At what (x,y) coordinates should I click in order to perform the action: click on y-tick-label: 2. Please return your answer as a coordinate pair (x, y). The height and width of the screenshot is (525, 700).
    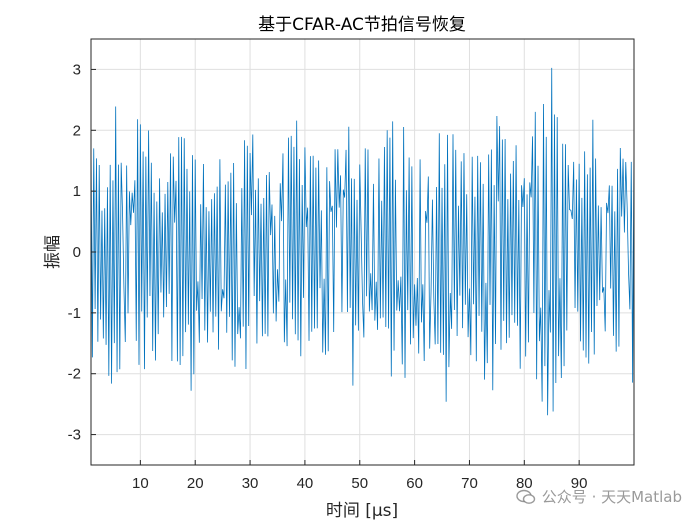
    Looking at the image, I should click on (77, 130).